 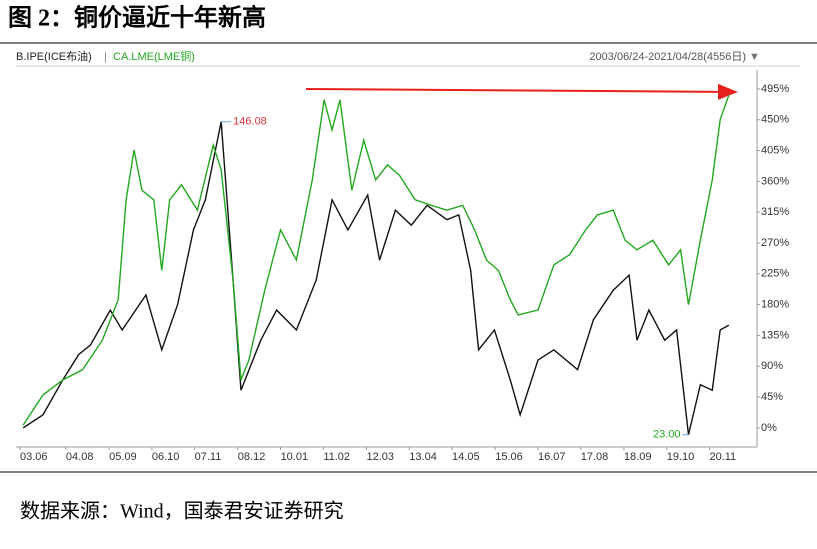 I want to click on y-tick-label: 135%, so click(x=775, y=335).